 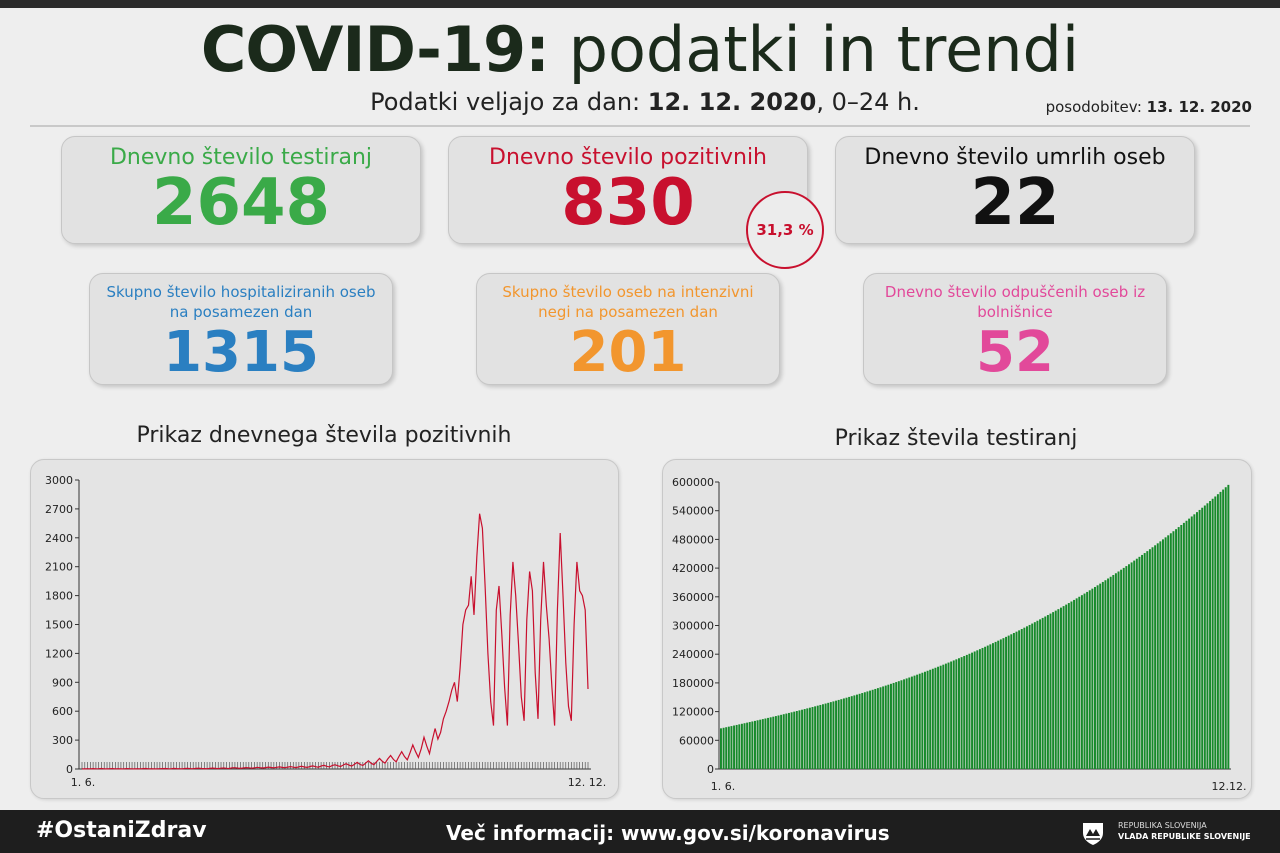 I want to click on coat-of-arms-icon, so click(x=1093, y=834).